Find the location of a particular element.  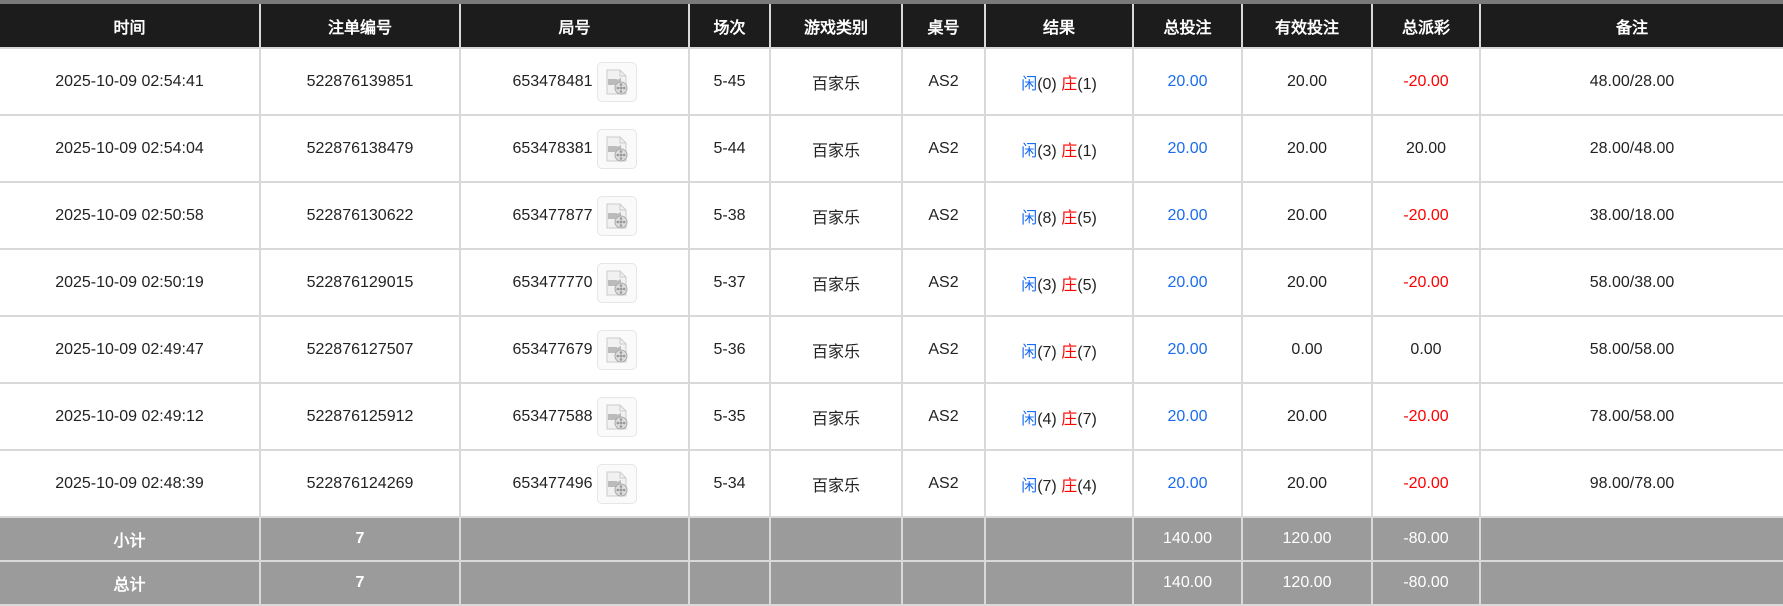

top-band is located at coordinates (891, 2).